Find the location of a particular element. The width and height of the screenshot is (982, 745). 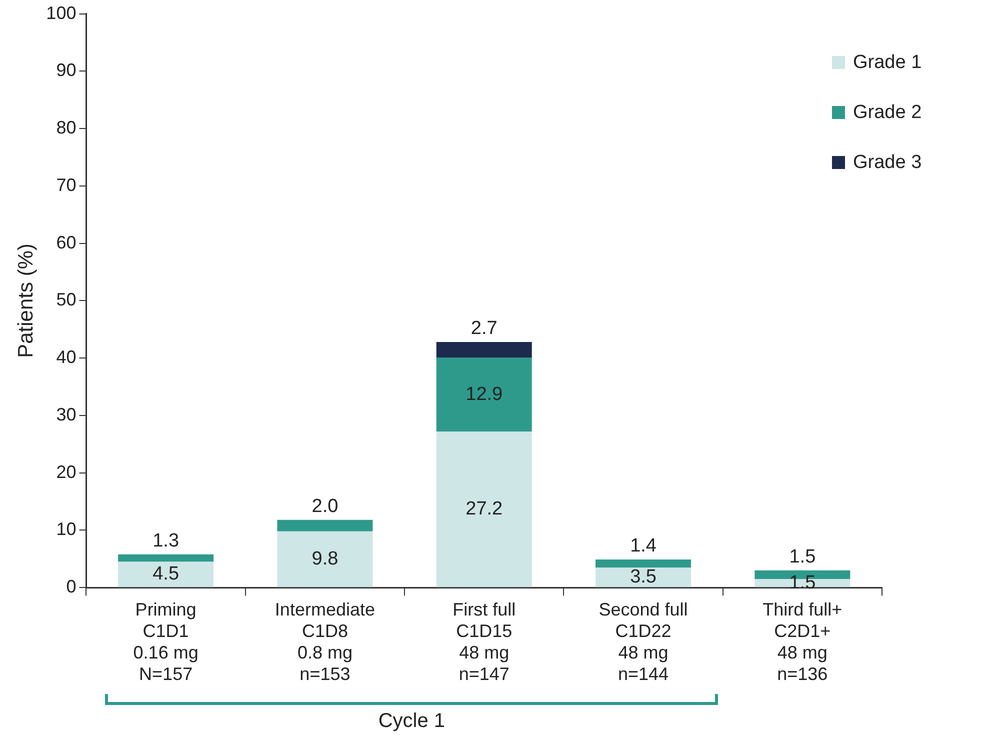

y-tick-label: 0 is located at coordinates (71, 586).